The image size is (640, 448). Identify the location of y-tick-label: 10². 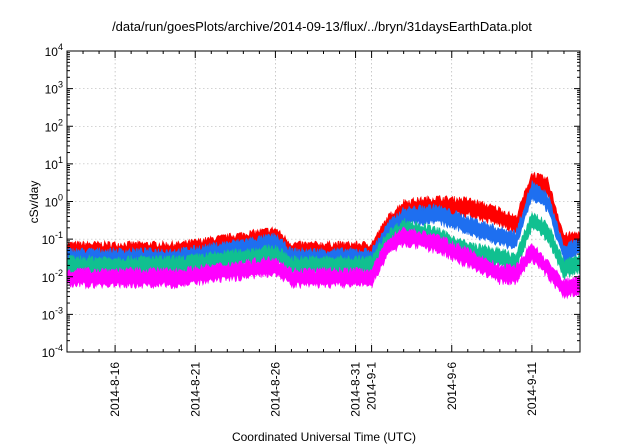
(54, 125).